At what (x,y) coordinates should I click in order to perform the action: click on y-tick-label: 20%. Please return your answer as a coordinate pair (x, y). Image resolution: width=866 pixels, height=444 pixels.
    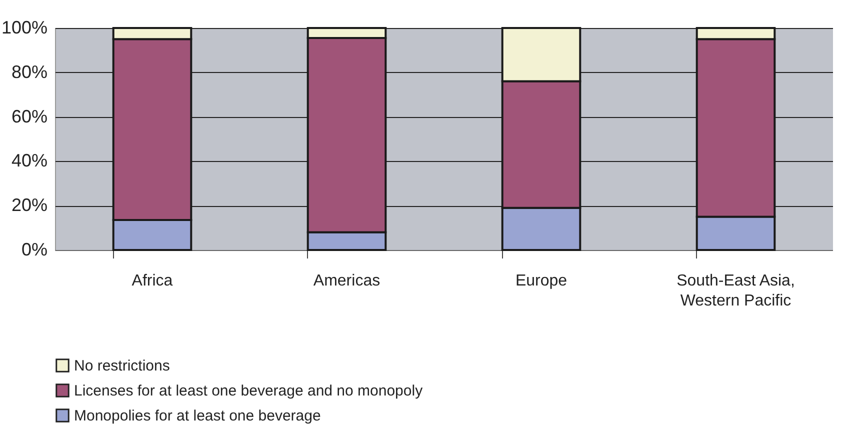
    Looking at the image, I should click on (29, 205).